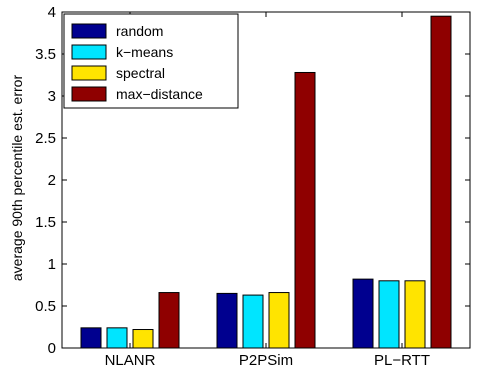  What do you see at coordinates (52, 348) in the screenshot?
I see `y-tick-label: 0` at bounding box center [52, 348].